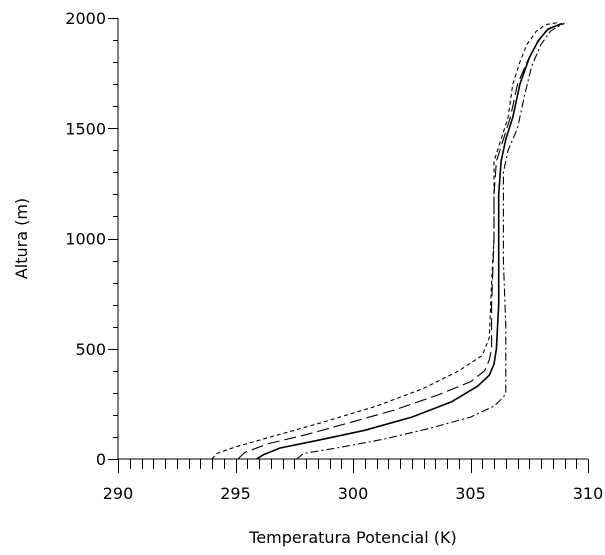 The width and height of the screenshot is (605, 555). Describe the element at coordinates (21, 238) in the screenshot. I see `y-axis-title: Altura (m)` at that location.